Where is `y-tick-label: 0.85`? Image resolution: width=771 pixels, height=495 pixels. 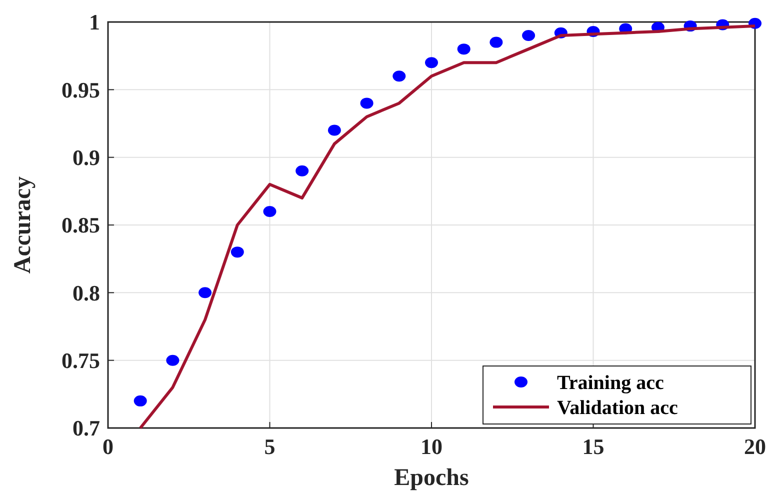 y-tick-label: 0.85 is located at coordinates (81, 225).